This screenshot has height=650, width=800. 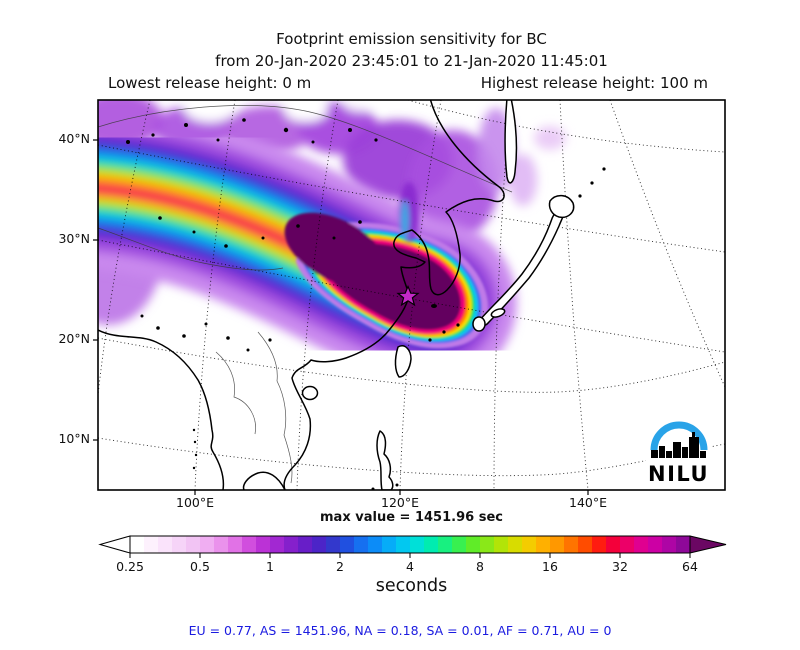 What do you see at coordinates (114, 544) in the screenshot?
I see `colorbar-underflow-arrow` at bounding box center [114, 544].